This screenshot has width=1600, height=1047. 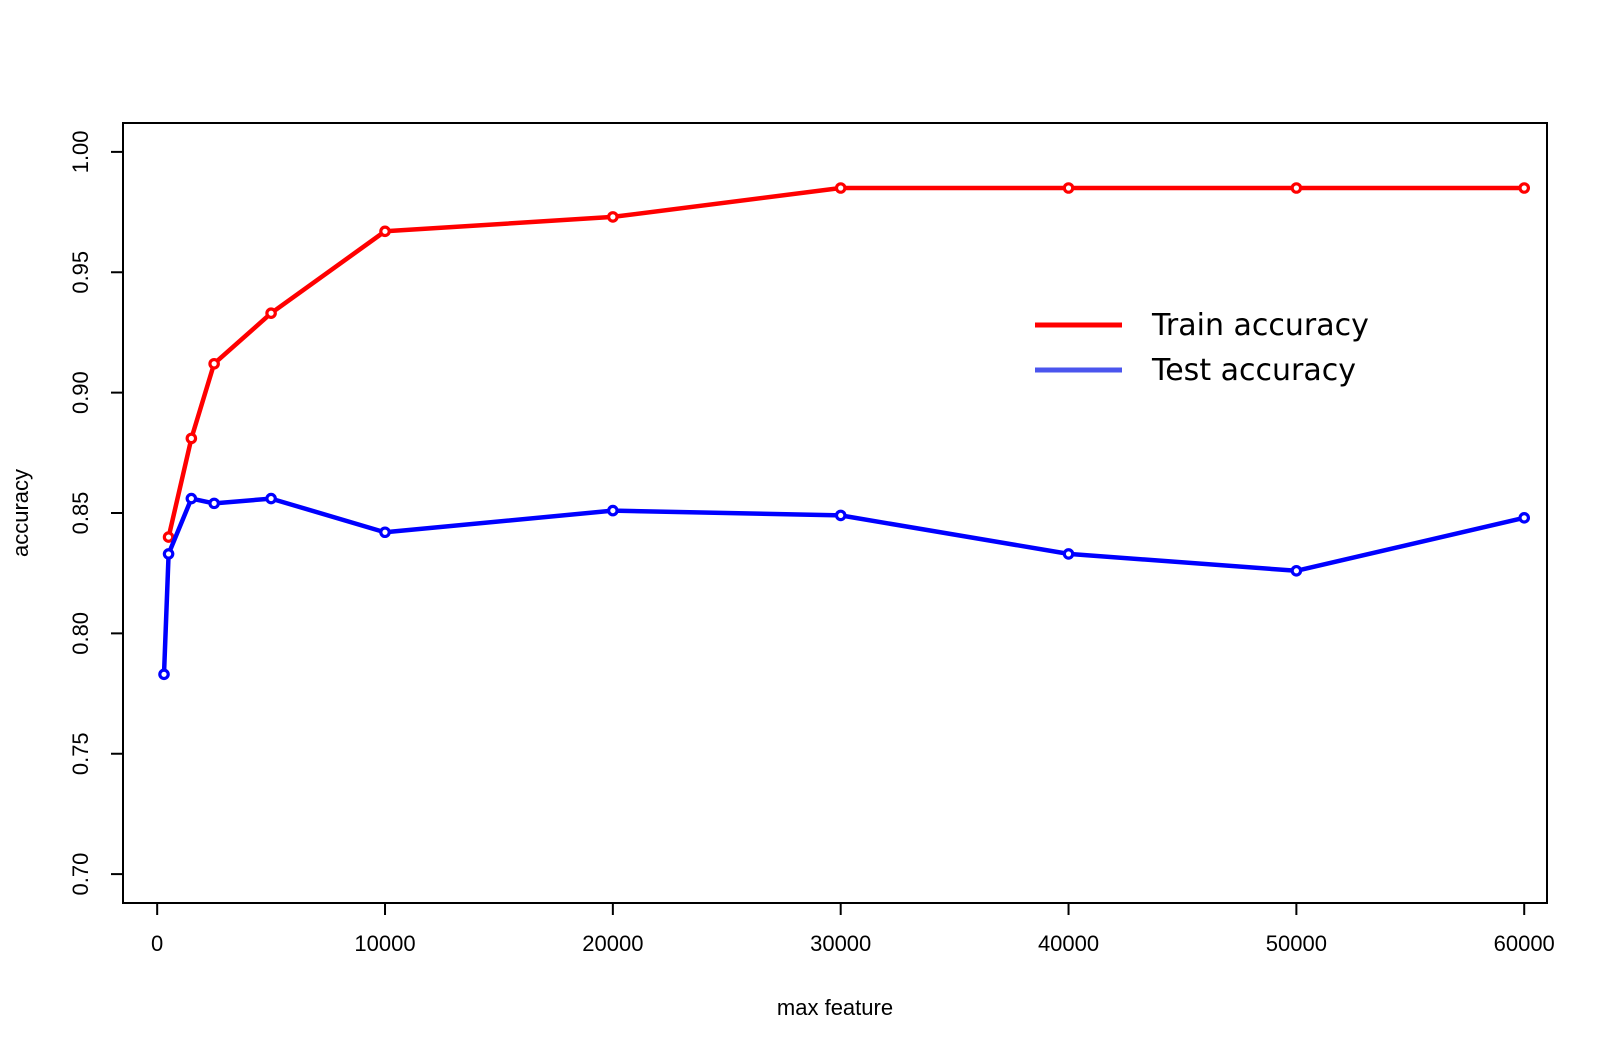 I want to click on legend-label: Train accuracy, so click(x=1260, y=325).